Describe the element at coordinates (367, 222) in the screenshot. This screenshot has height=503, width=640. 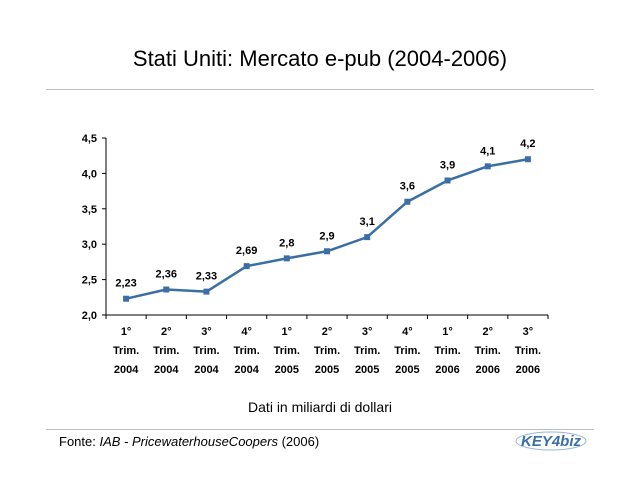
I see `data-label: 3,1` at that location.